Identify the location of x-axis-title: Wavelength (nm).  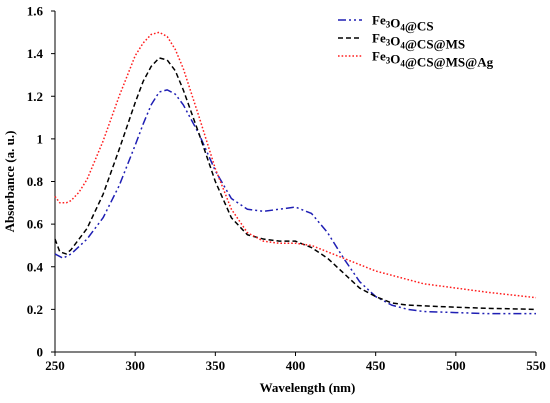
(308, 387).